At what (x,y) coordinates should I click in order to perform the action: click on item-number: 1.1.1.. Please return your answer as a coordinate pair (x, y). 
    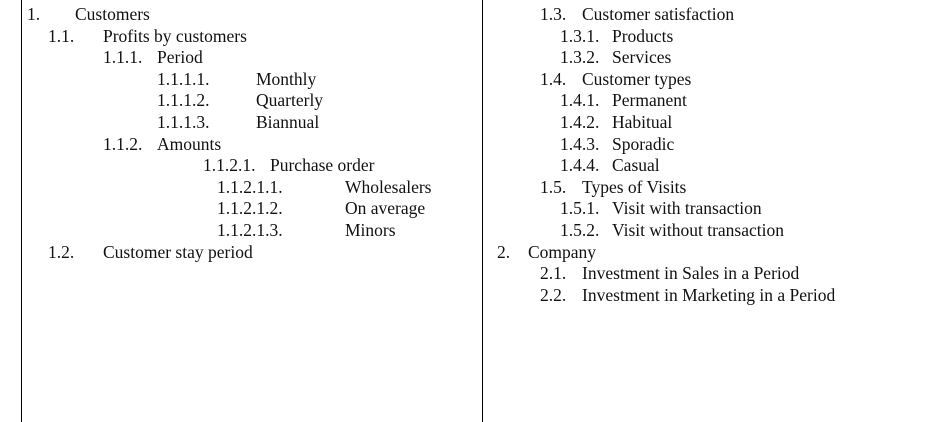
    Looking at the image, I should click on (123, 57).